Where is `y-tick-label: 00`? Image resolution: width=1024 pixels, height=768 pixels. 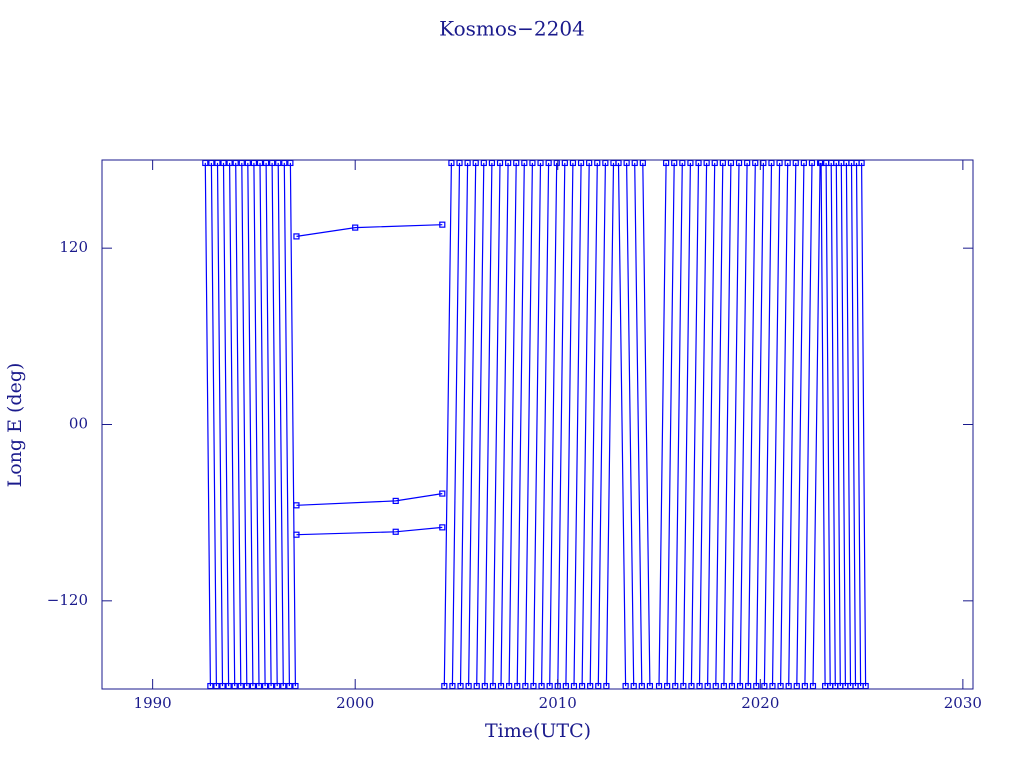
y-tick-label: 00 is located at coordinates (78, 424).